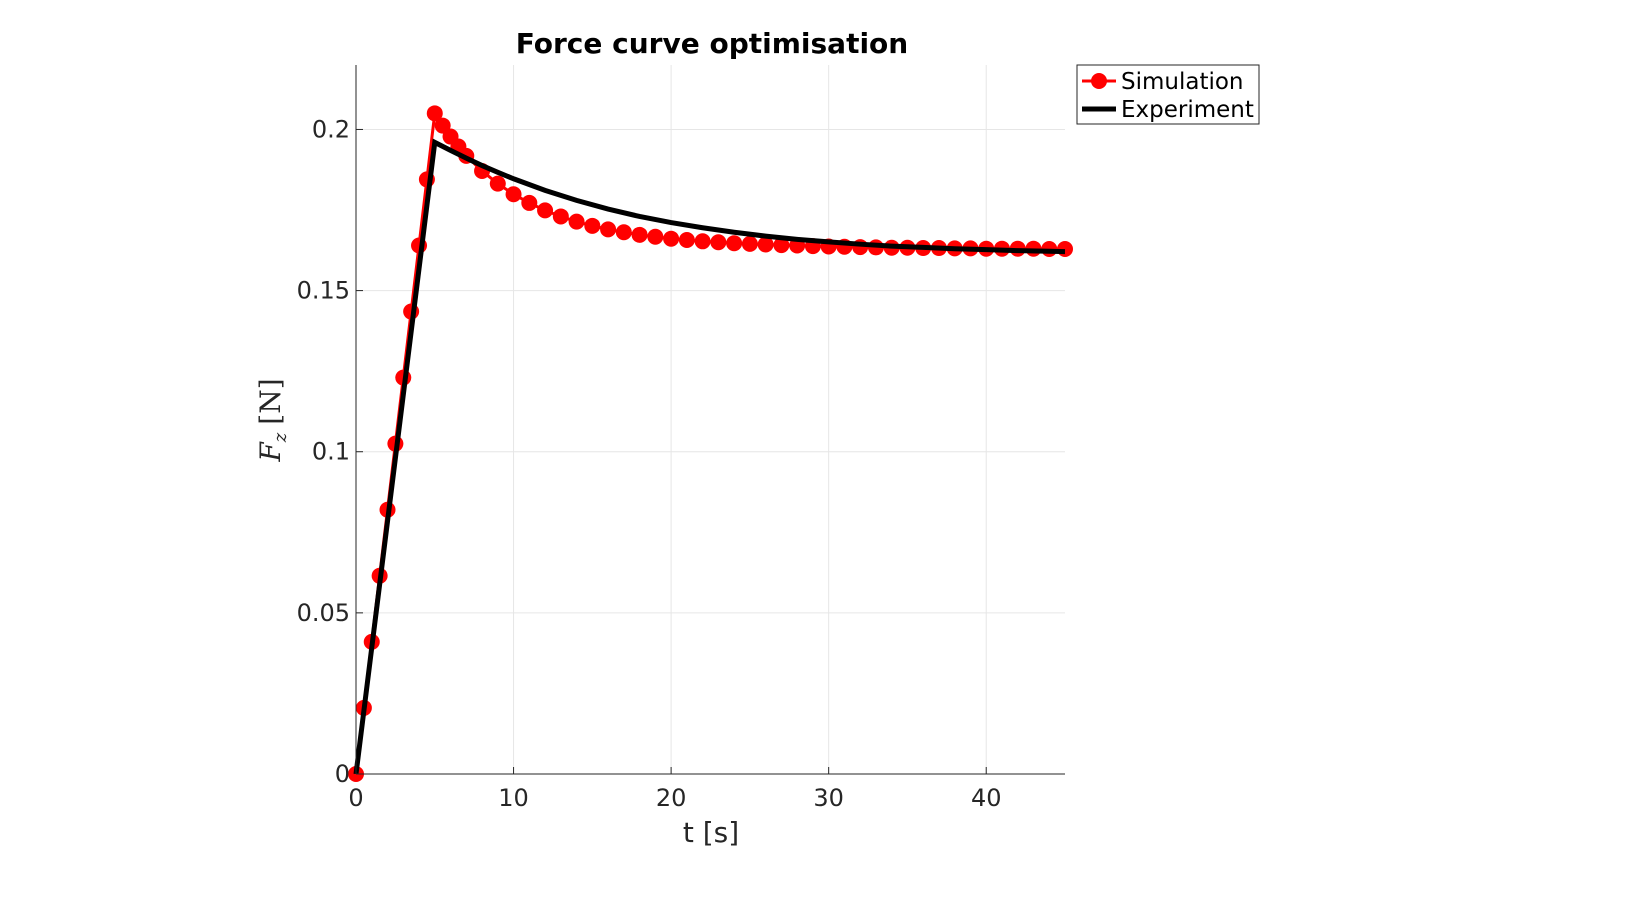 This screenshot has width=1642, height=911. Describe the element at coordinates (1099, 81) in the screenshot. I see `legend-simulation-marker` at that location.